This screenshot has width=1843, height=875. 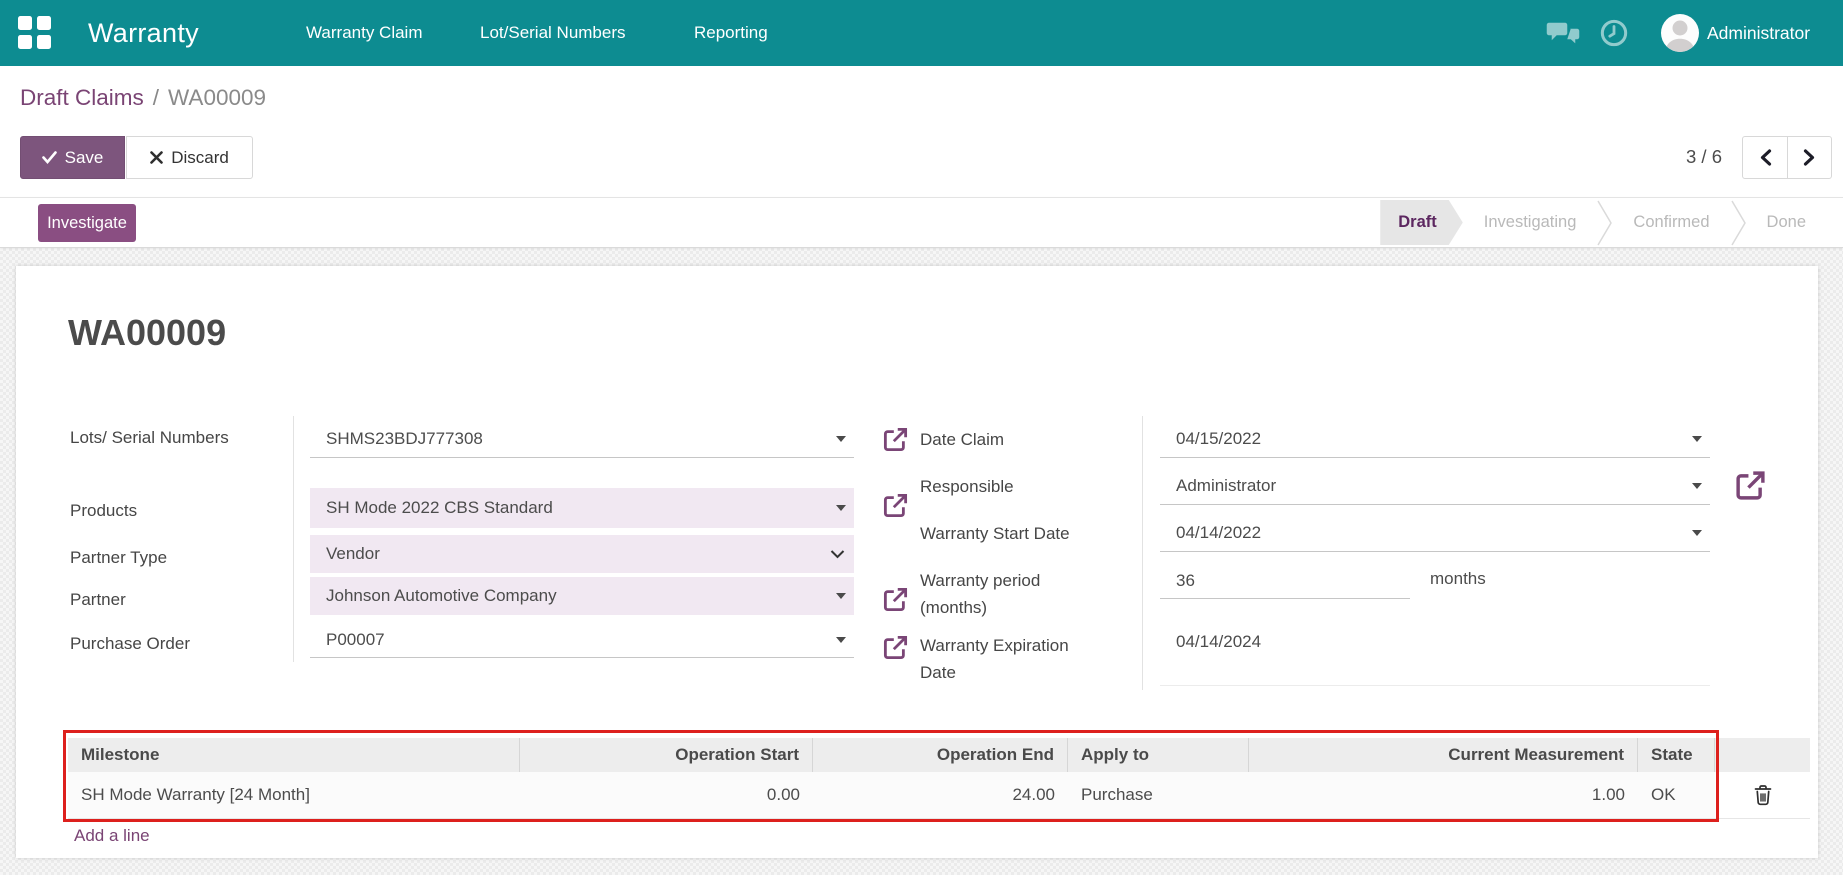 What do you see at coordinates (731, 32) in the screenshot?
I see `menu-reporting: Reporting` at bounding box center [731, 32].